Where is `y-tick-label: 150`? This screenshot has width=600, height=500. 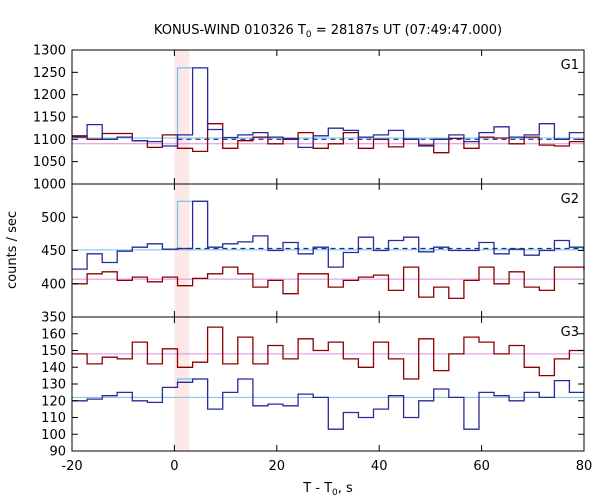 y-tick-label: 150 is located at coordinates (53, 351).